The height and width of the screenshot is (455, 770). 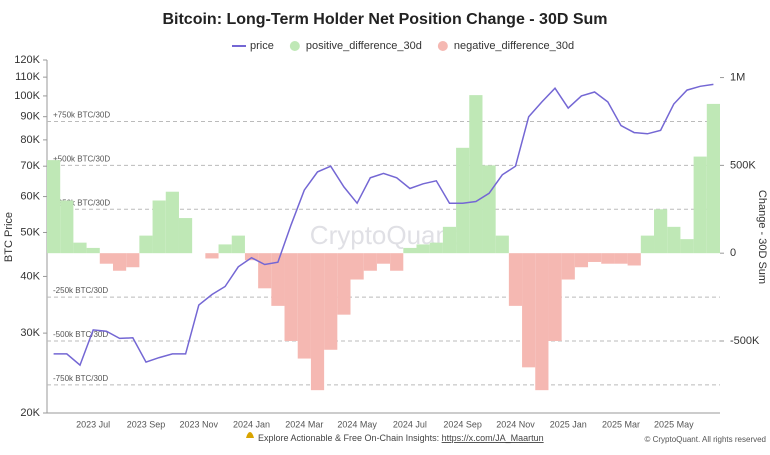 What do you see at coordinates (80, 290) in the screenshot?
I see `reference-label: -250k BTC/30D` at bounding box center [80, 290].